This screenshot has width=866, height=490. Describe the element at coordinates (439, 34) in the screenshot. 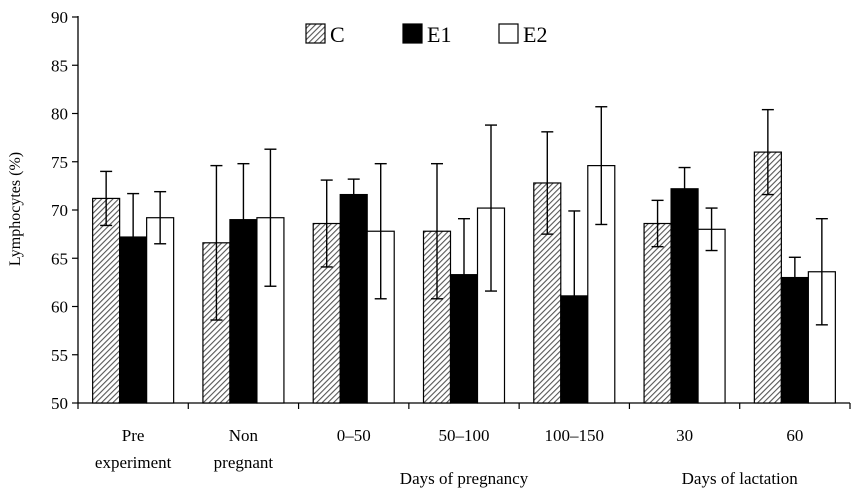

I see `legend-label-e1: E1` at that location.